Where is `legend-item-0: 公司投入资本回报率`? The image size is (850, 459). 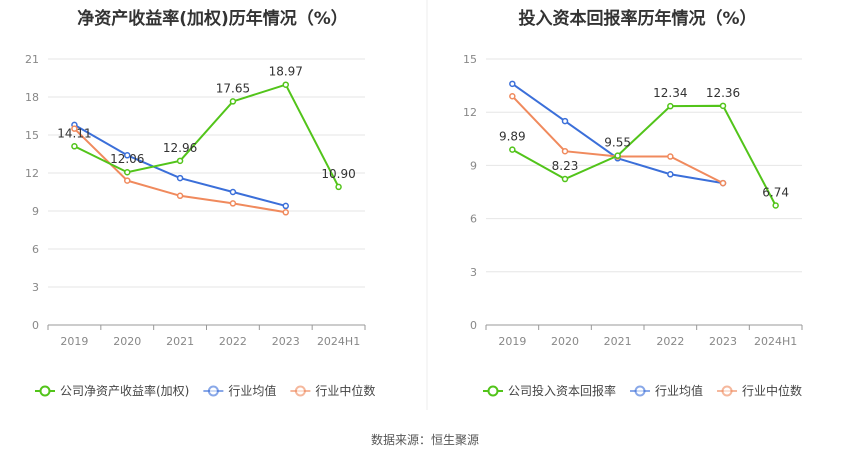
legend-item-0: 公司投入资本回报率 is located at coordinates (549, 390).